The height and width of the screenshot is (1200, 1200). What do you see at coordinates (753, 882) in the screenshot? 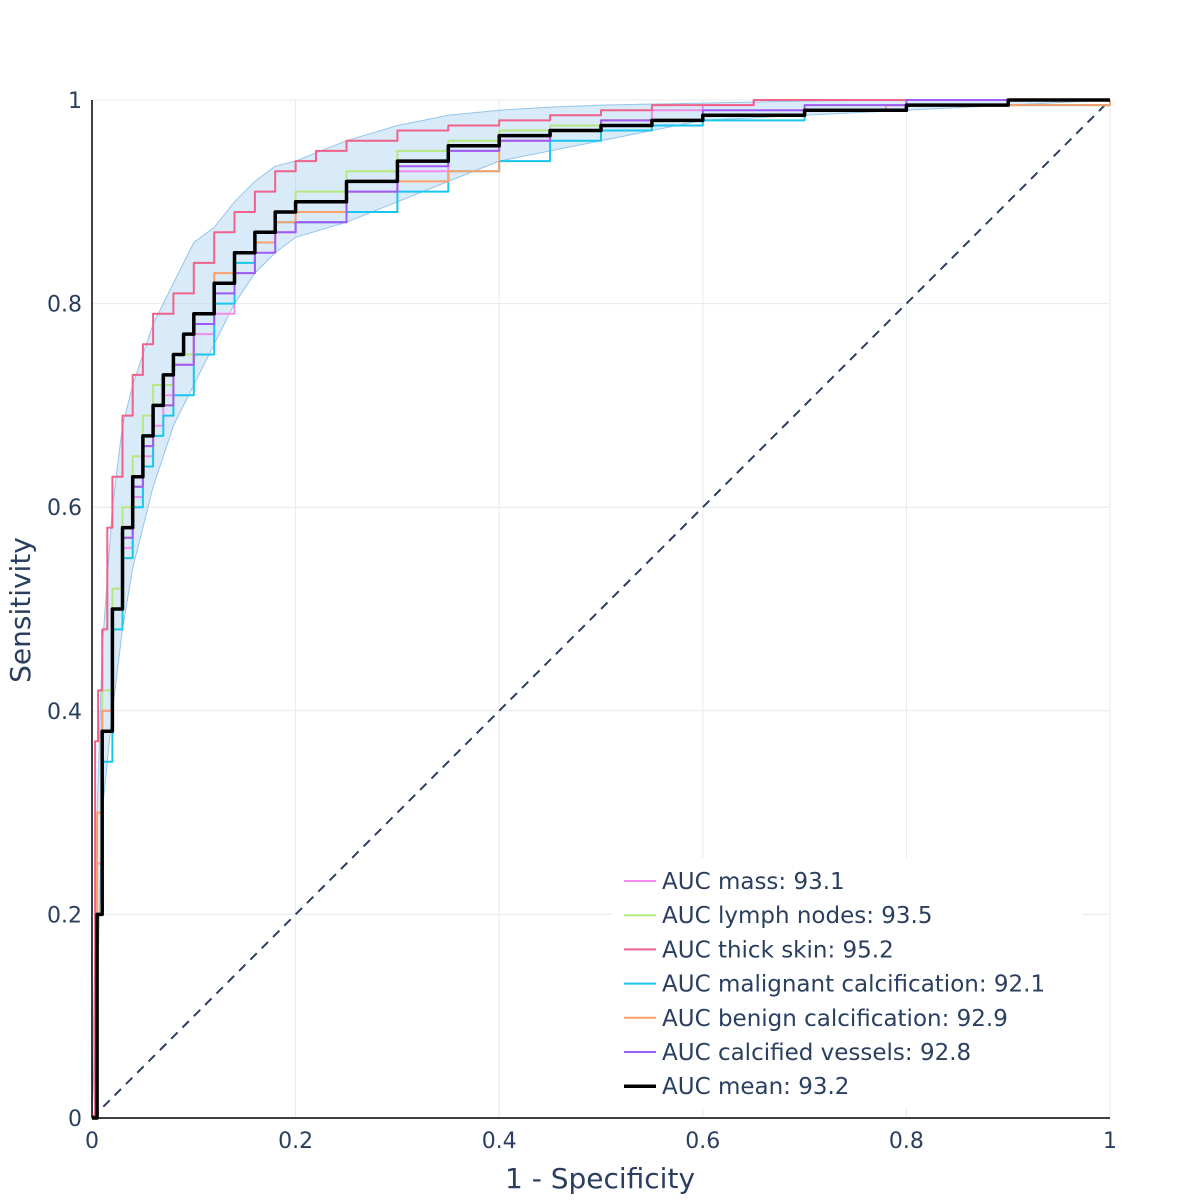
I see `legend-label-1: AUC mass: 93.1` at bounding box center [753, 882].